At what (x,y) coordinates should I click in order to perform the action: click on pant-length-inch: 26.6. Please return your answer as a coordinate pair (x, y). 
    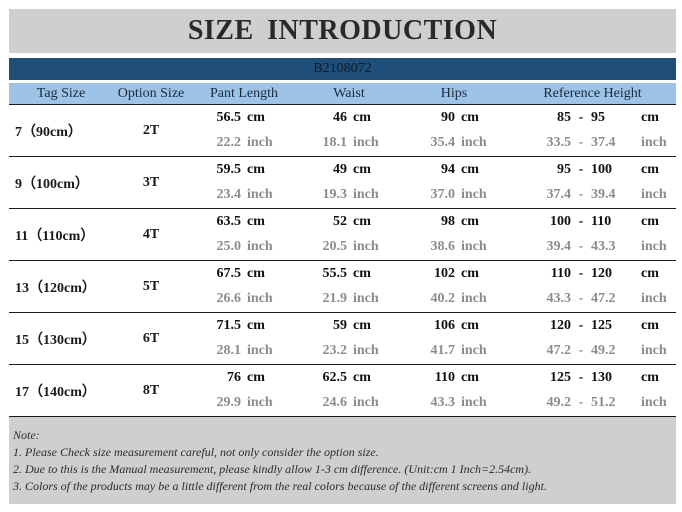
    Looking at the image, I should click on (229, 299).